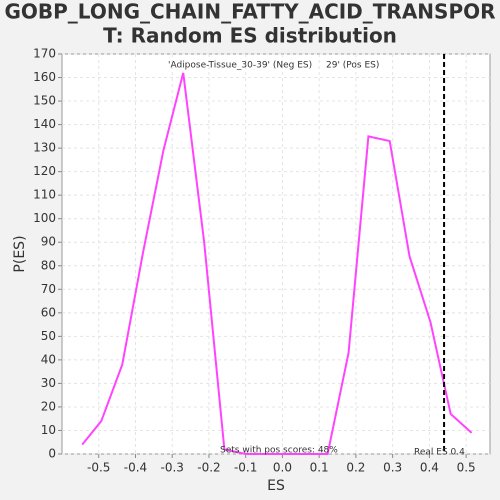 The image size is (500, 500). What do you see at coordinates (352, 66) in the screenshot?
I see `legend-entry: 29' (Pos ES)` at bounding box center [352, 66].